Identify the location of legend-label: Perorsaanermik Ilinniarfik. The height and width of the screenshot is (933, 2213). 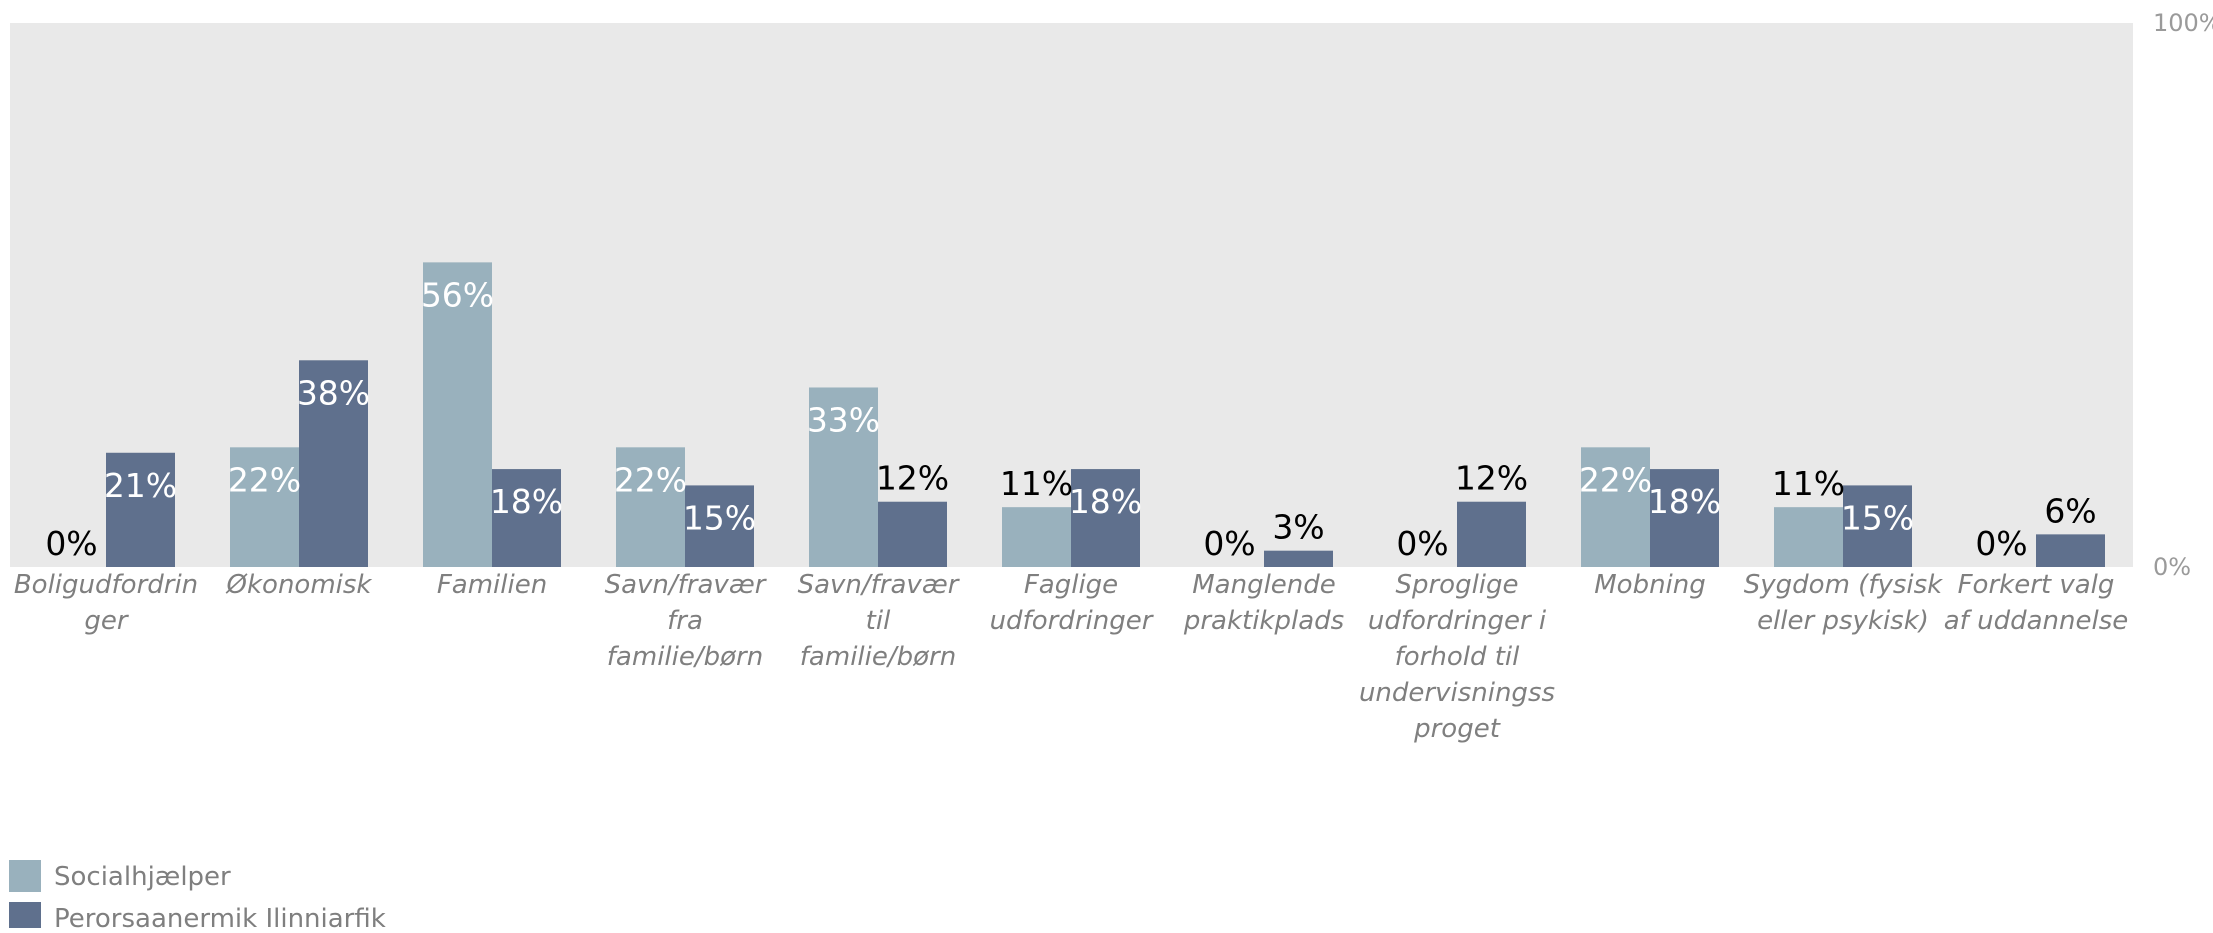
(220, 916).